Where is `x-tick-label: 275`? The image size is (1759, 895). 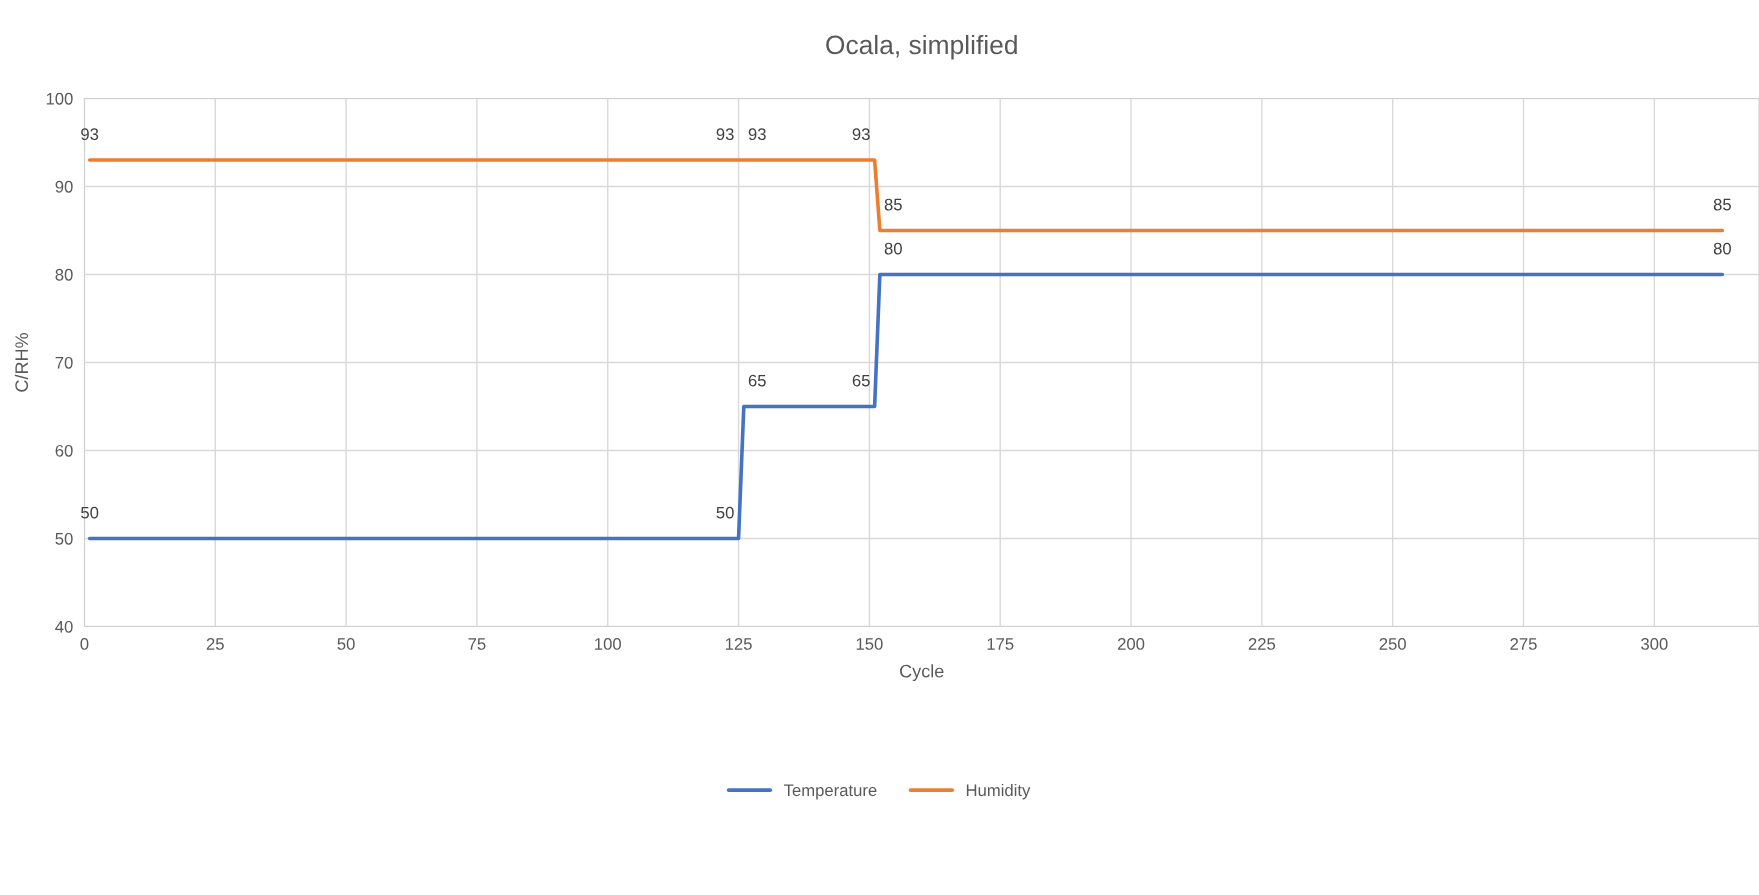 x-tick-label: 275 is located at coordinates (1523, 644).